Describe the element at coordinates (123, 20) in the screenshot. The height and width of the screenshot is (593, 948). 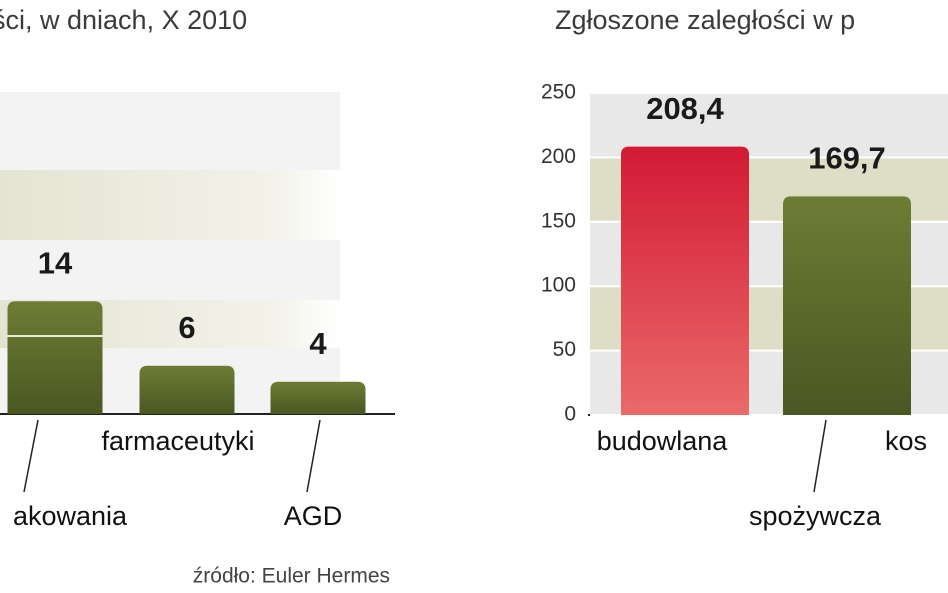
I see `chart-title: ści, w dniach, X 2010` at that location.